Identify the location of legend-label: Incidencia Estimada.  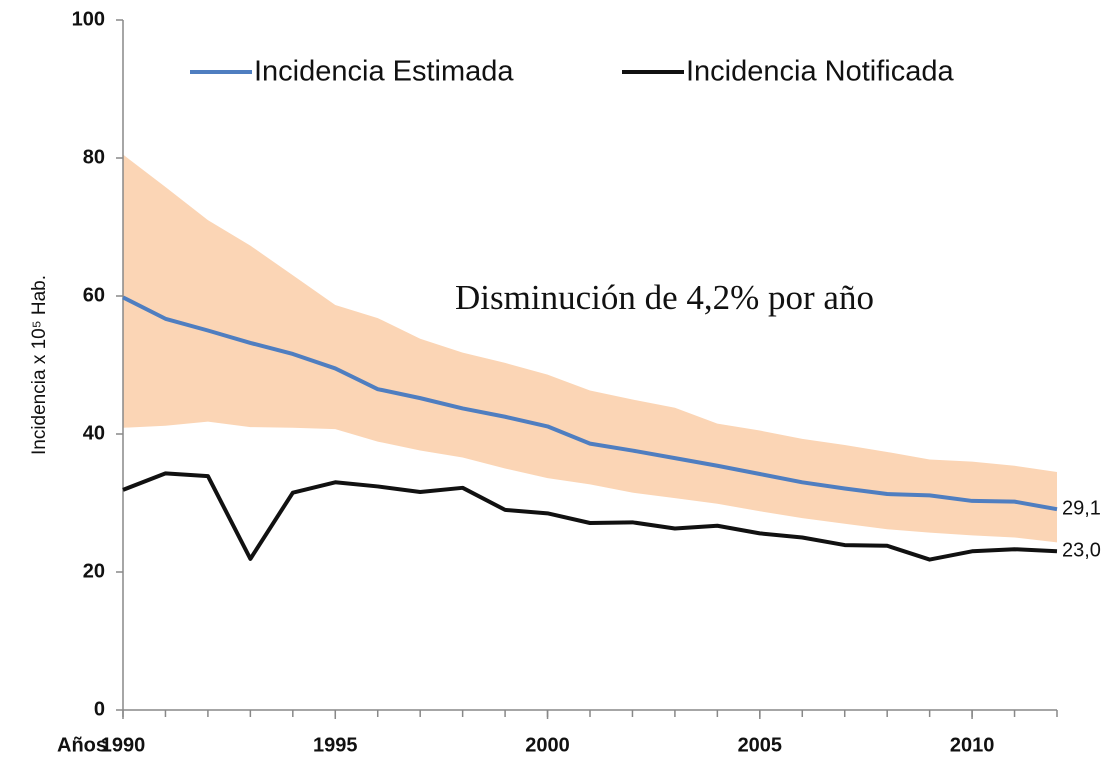
(384, 72).